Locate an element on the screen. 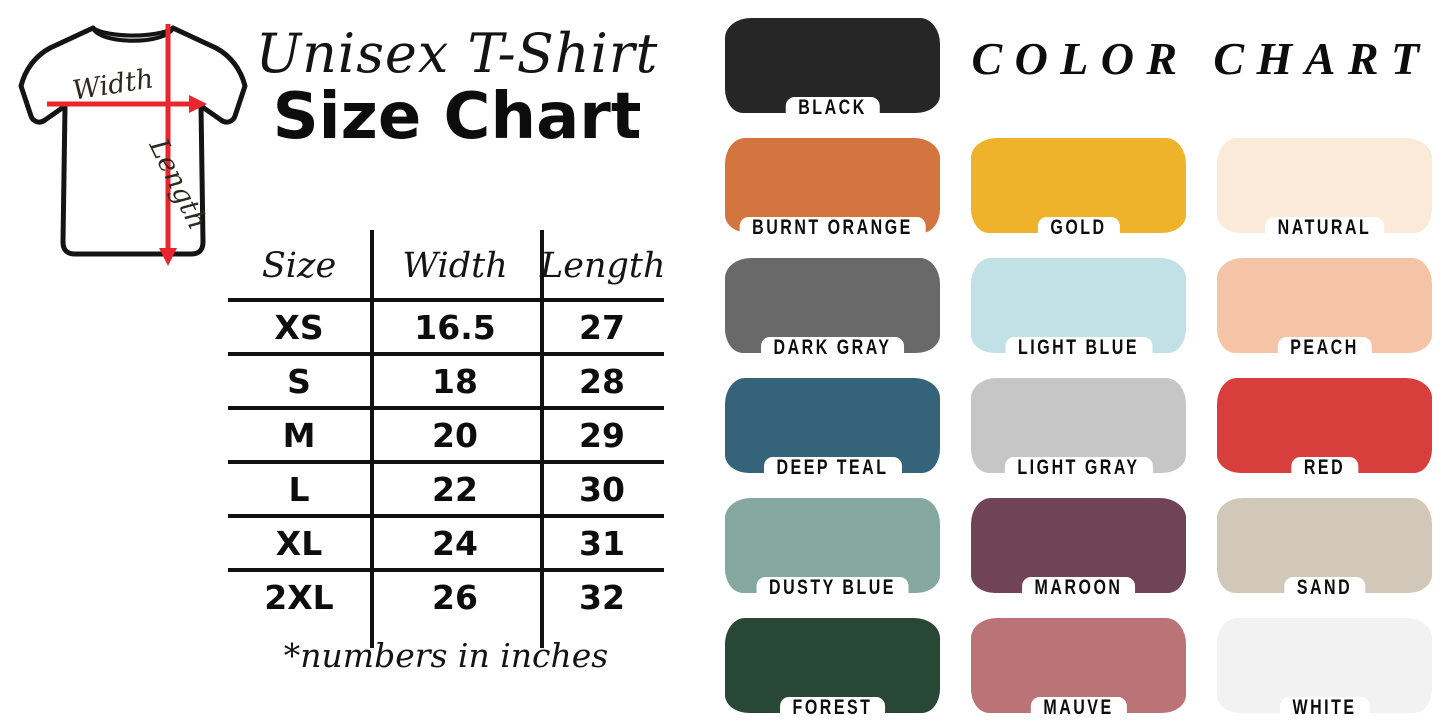 The width and height of the screenshot is (1445, 727). table-row: L 22 30 is located at coordinates (446, 491).